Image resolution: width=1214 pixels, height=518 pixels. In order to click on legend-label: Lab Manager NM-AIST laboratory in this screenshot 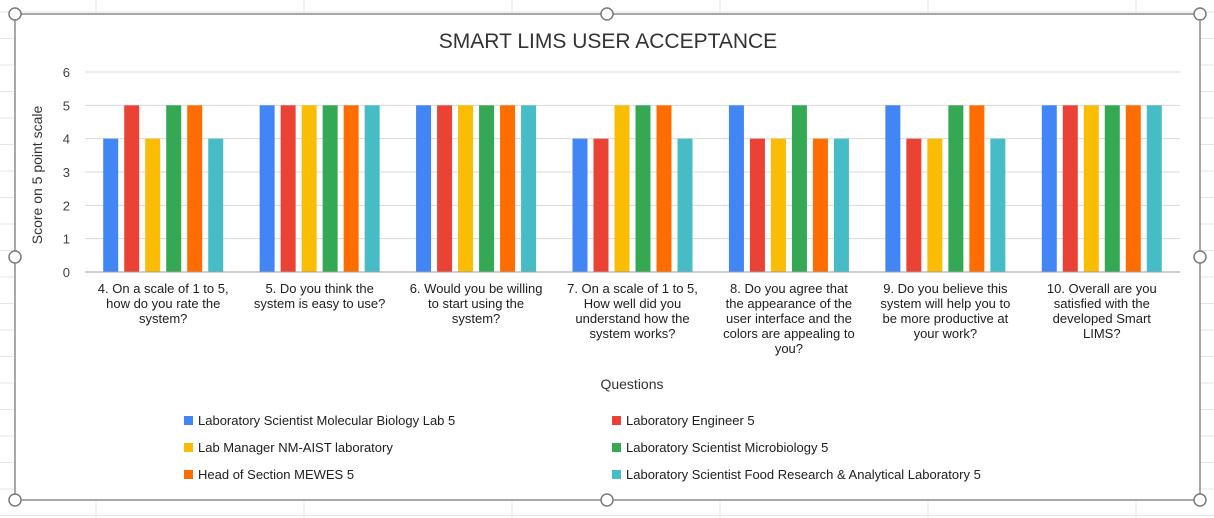, I will do `click(295, 447)`.